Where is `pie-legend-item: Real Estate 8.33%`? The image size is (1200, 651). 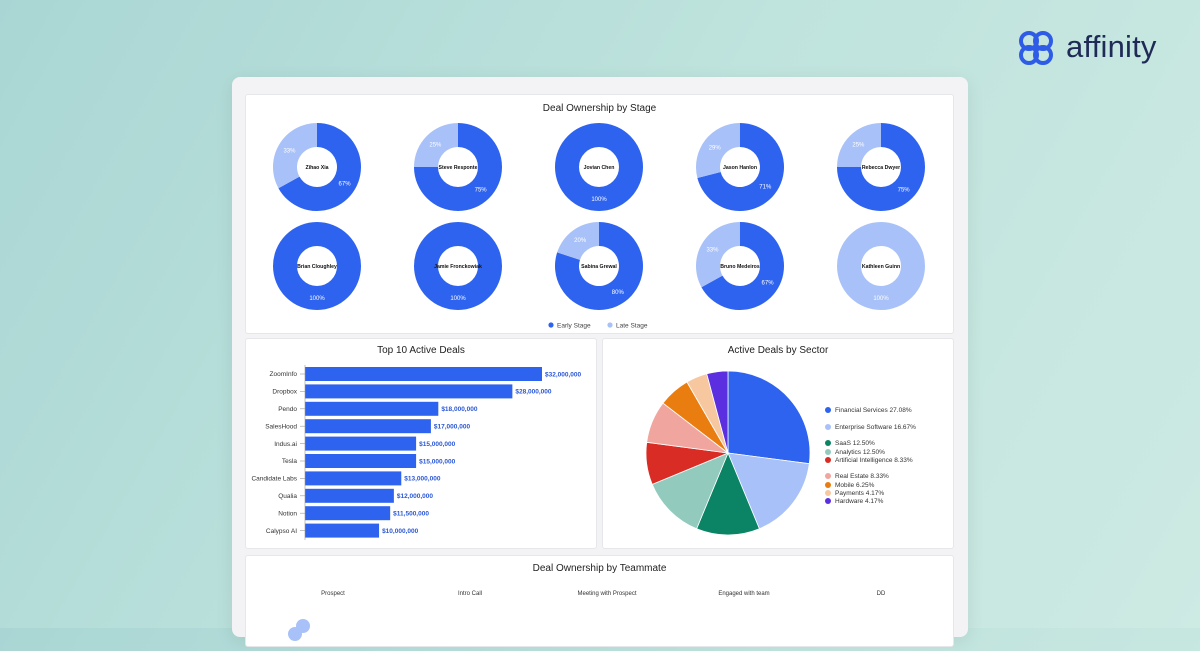 pie-legend-item: Real Estate 8.33% is located at coordinates (875, 477).